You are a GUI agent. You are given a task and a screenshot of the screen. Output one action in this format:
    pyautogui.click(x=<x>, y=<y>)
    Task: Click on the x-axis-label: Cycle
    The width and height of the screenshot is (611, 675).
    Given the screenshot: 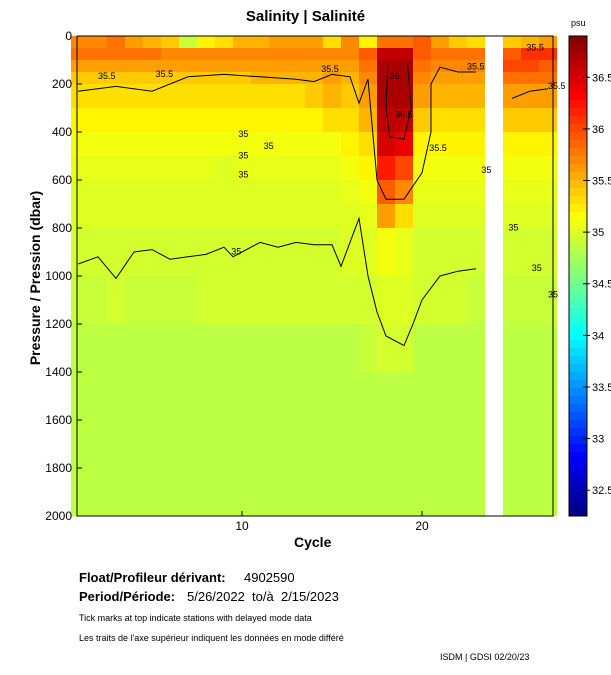 What is the action you would take?
    pyautogui.click(x=313, y=542)
    